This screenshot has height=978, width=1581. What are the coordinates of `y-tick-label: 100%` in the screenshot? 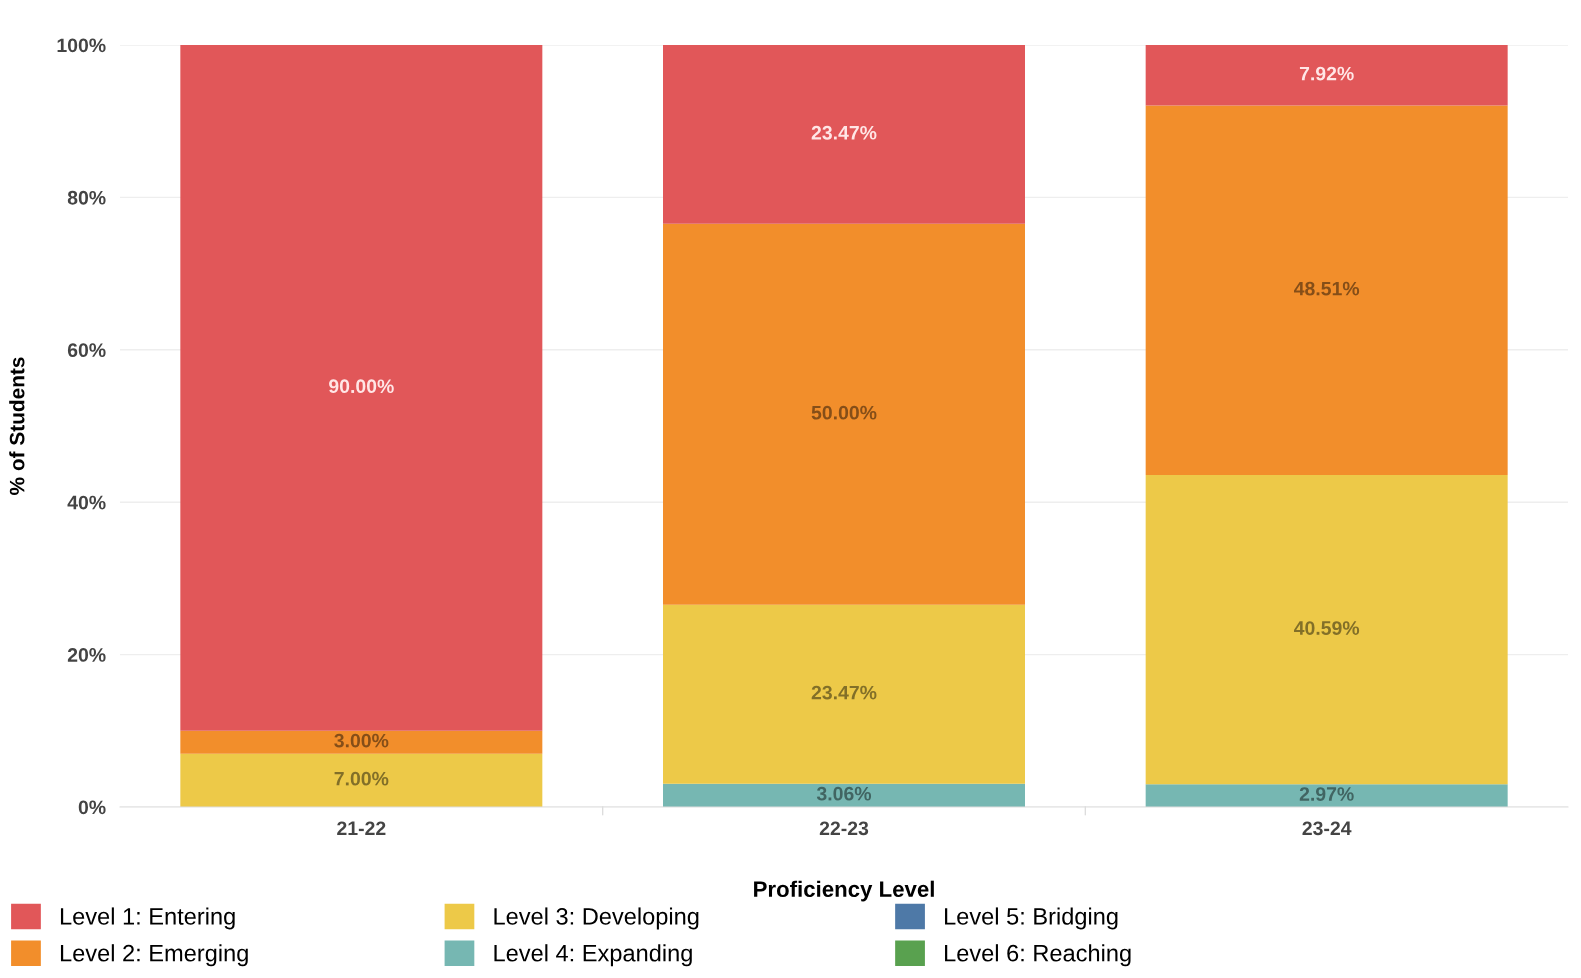 It's located at (81, 45).